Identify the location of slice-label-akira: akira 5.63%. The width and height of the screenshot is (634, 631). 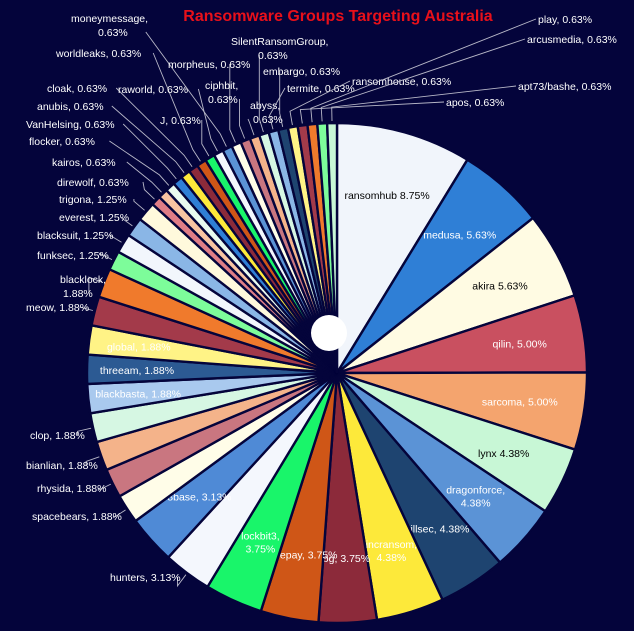
(499, 287).